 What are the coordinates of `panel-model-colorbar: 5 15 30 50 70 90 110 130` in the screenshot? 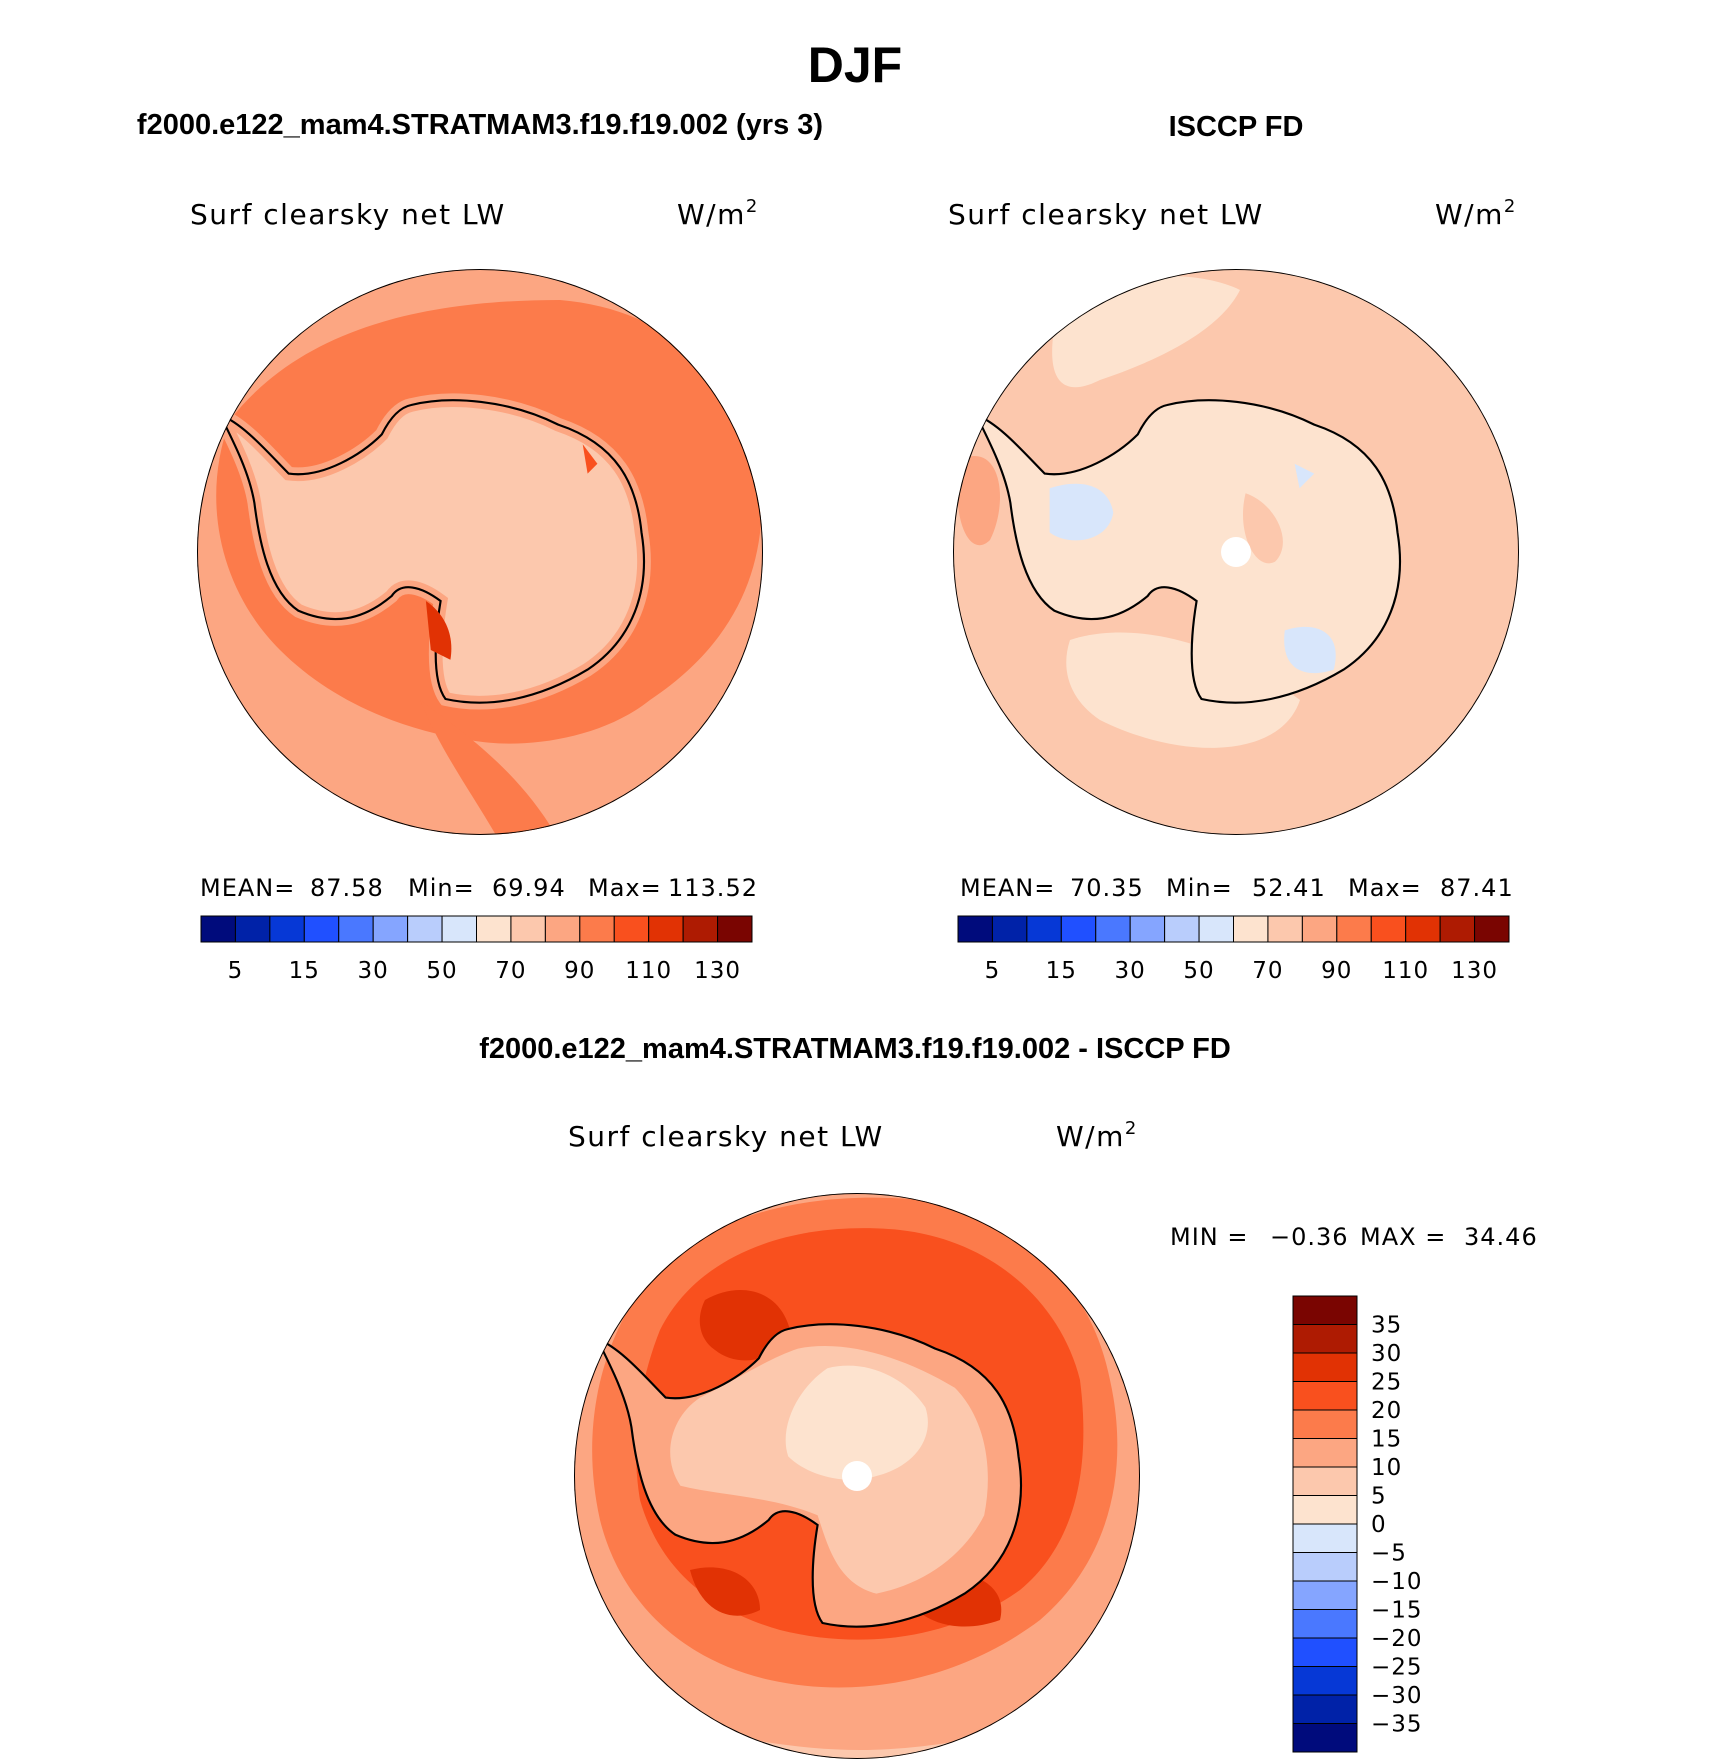 It's located at (476, 949).